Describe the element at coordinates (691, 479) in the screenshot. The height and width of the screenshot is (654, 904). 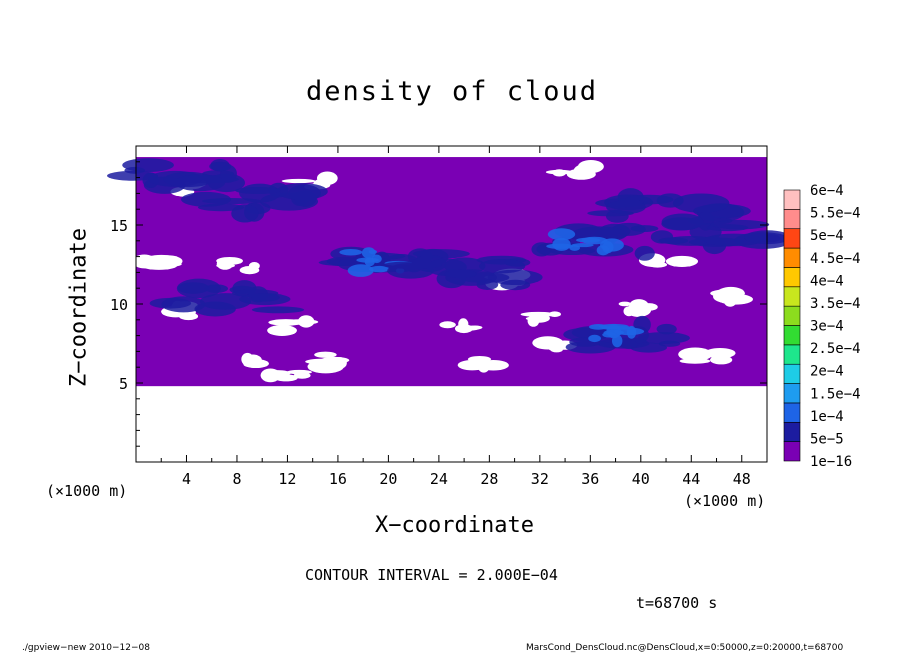
I see `x-tick-label: 44` at that location.